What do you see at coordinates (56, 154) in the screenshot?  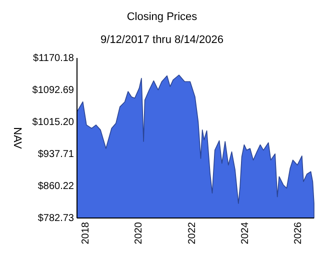 I see `y-tick-label: $937.71` at bounding box center [56, 154].